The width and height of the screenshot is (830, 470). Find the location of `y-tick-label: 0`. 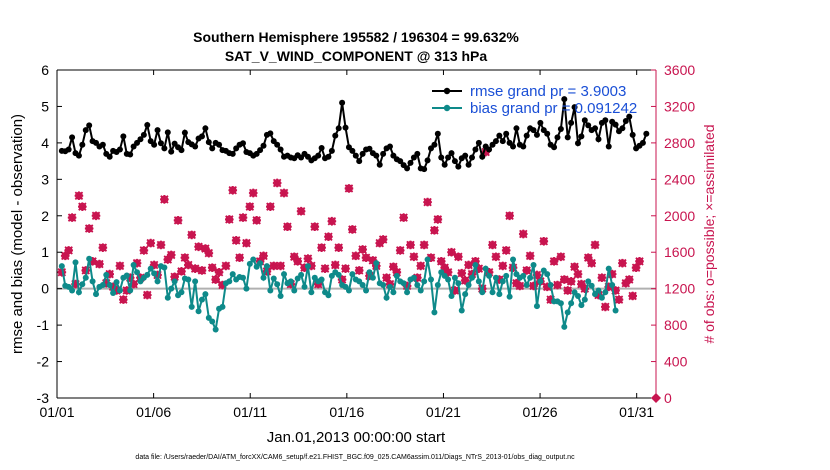

y-tick-label: 0 is located at coordinates (45, 289).